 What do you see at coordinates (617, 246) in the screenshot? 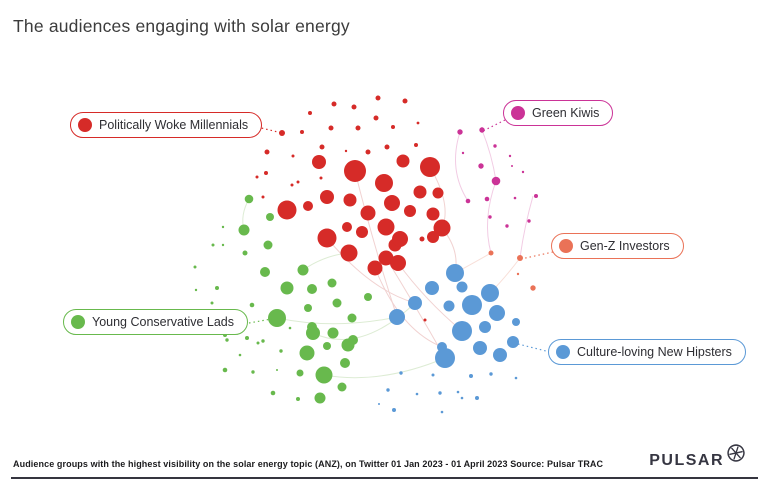
I see `cluster-label-gen-z-investors: Gen-Z Investors` at bounding box center [617, 246].